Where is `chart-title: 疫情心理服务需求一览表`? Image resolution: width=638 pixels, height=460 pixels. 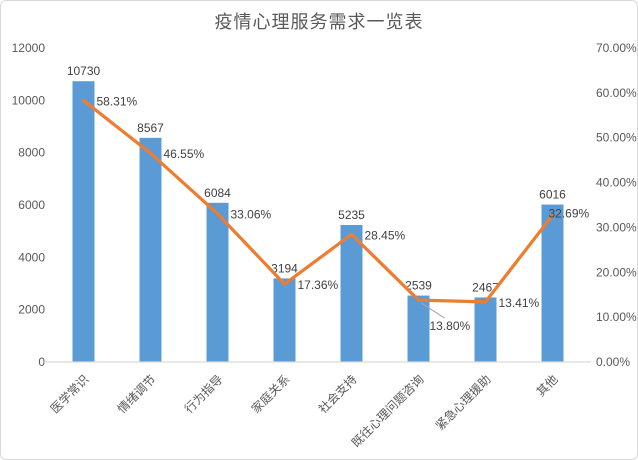 chart-title: 疫情心理服务需求一览表 is located at coordinates (319, 22).